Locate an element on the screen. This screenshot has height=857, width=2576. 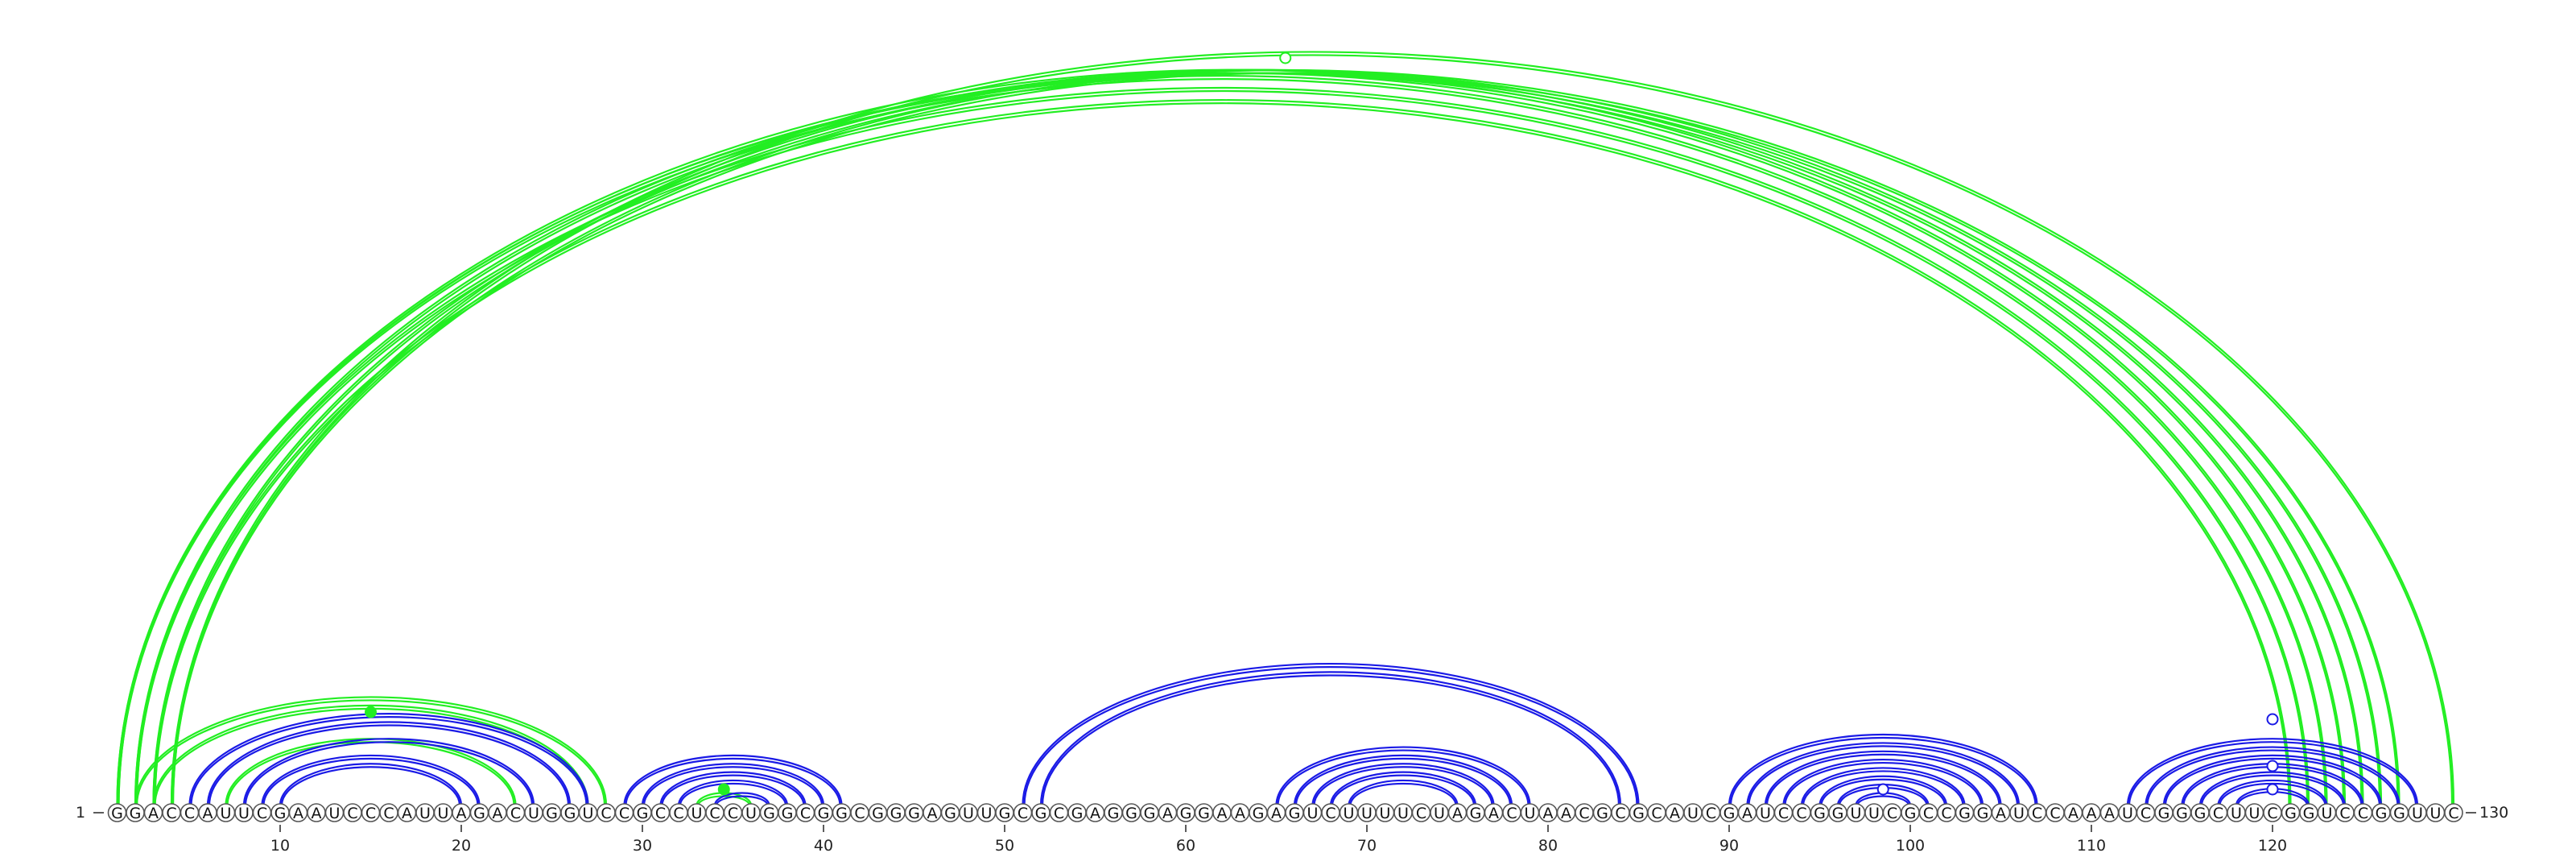
axis-tick-label: 20 is located at coordinates (462, 846).